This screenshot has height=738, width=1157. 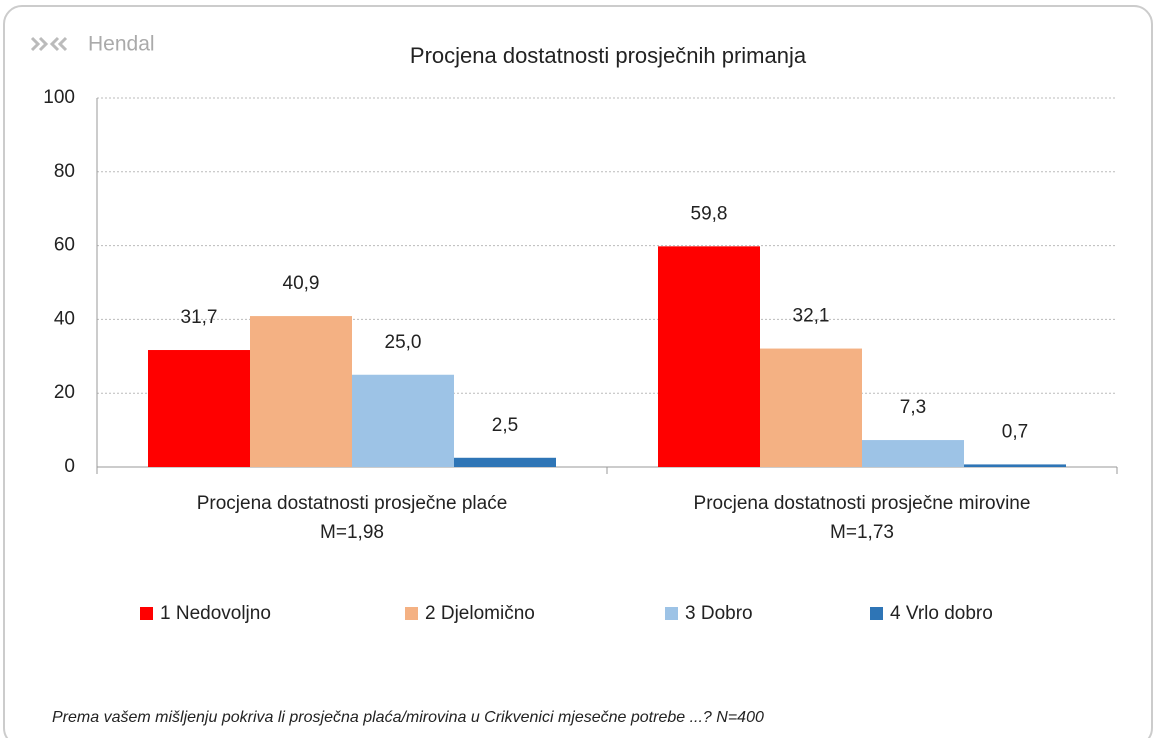 What do you see at coordinates (59, 97) in the screenshot?
I see `y-tick-label: 100` at bounding box center [59, 97].